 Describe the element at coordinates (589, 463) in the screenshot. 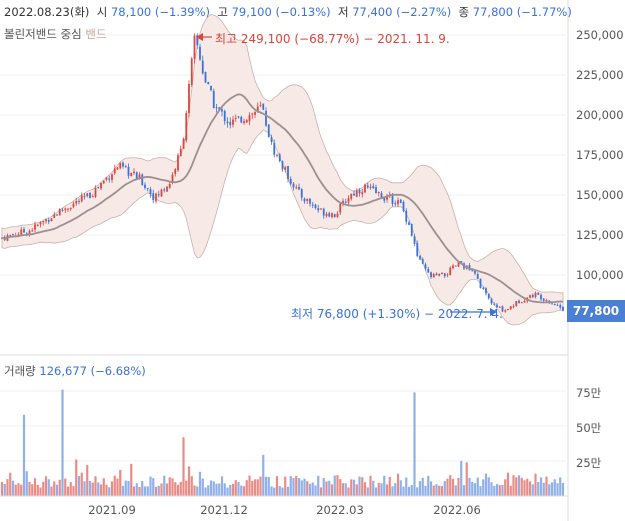

I see `volume-tick: 25만` at that location.